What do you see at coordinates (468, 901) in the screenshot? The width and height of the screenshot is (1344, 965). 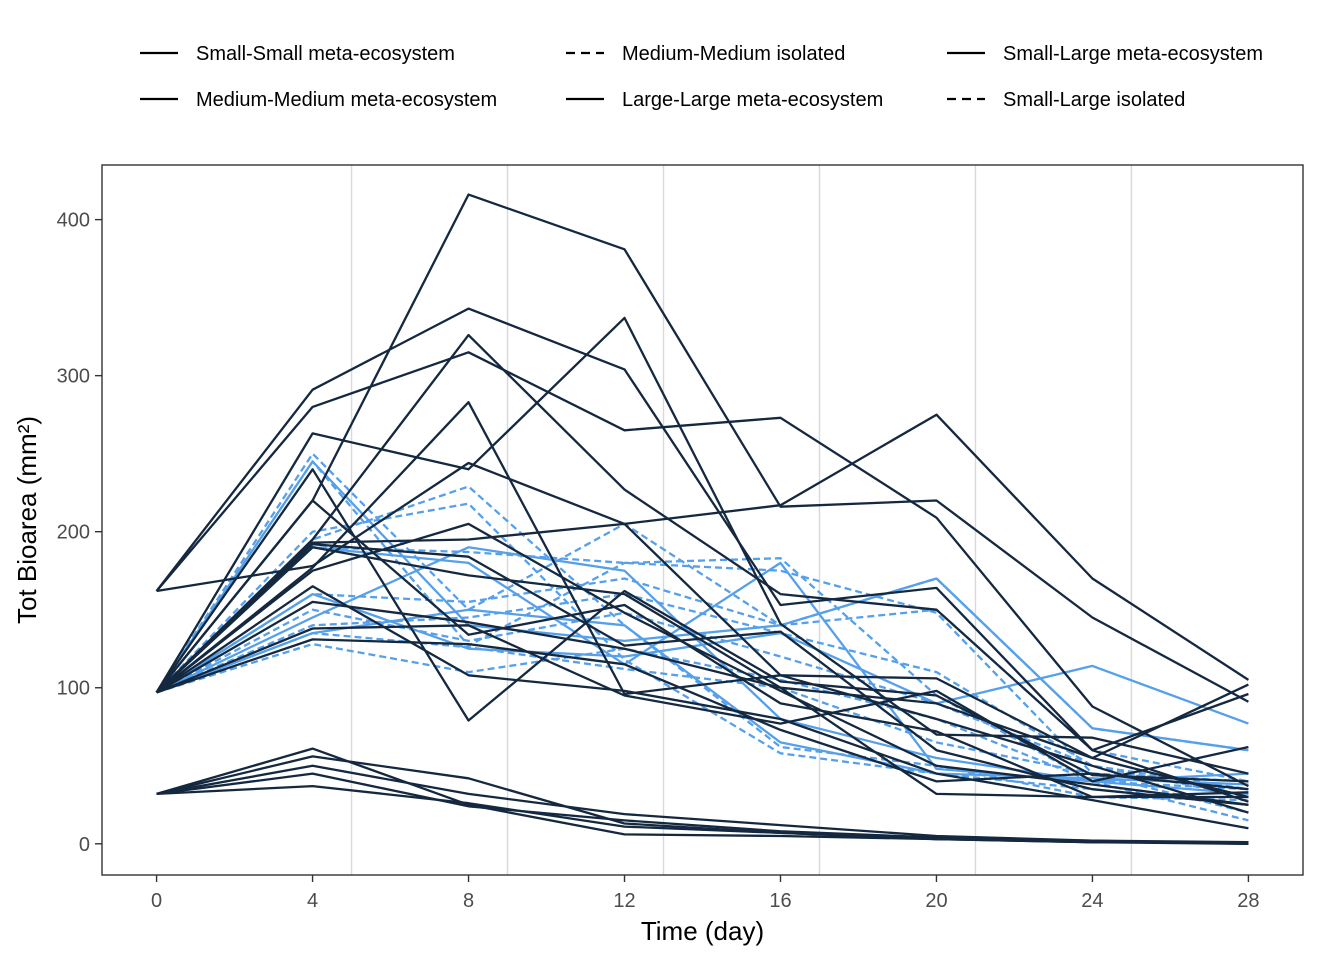 I see `x-tick-label-2: 8` at bounding box center [468, 901].